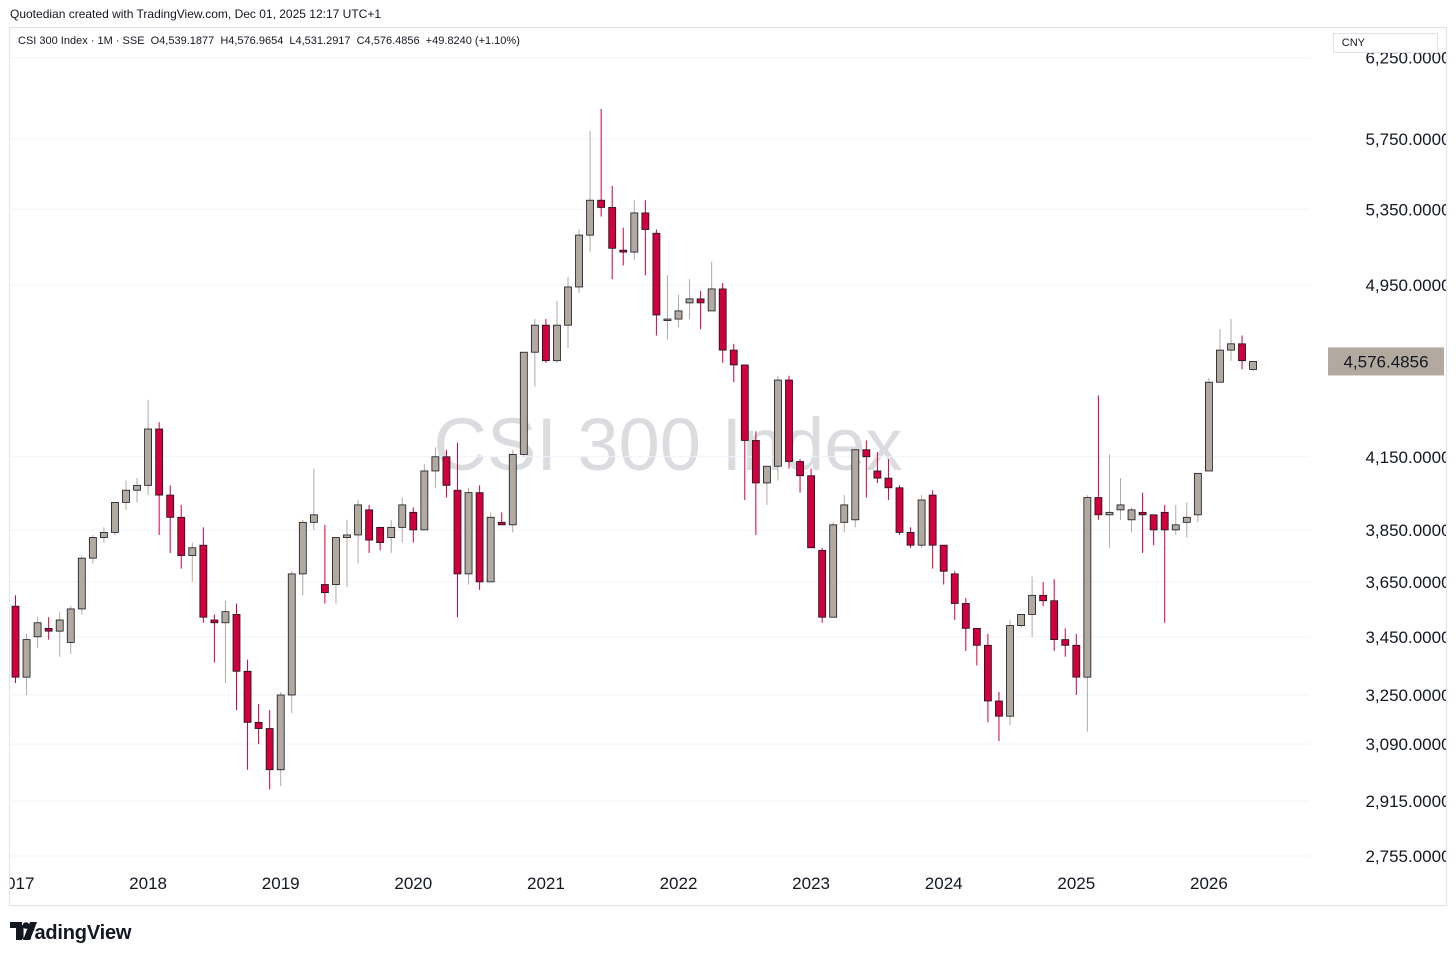  Describe the element at coordinates (70, 933) in the screenshot. I see `tradingview-logo: TradingView` at that location.